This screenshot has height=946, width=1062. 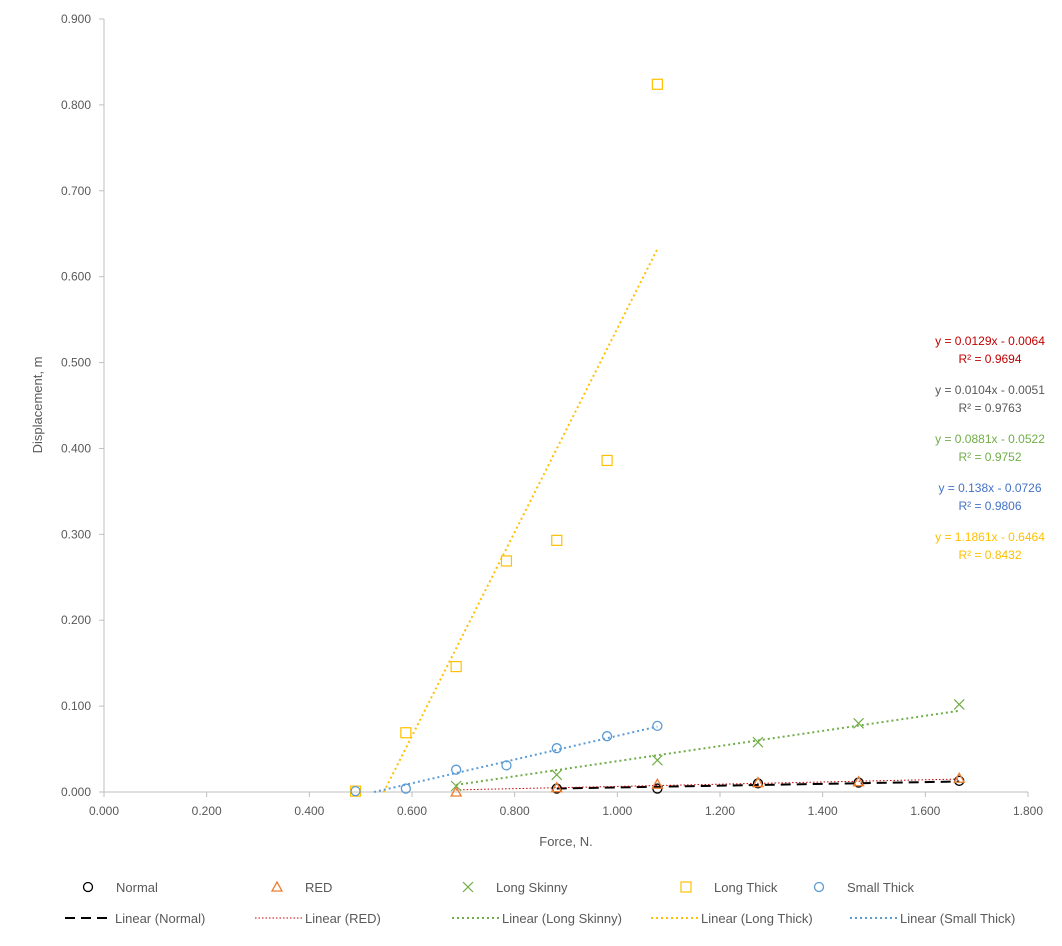 I want to click on trendline-r2-long-skinny: R² = 0.9752, so click(x=989, y=457).